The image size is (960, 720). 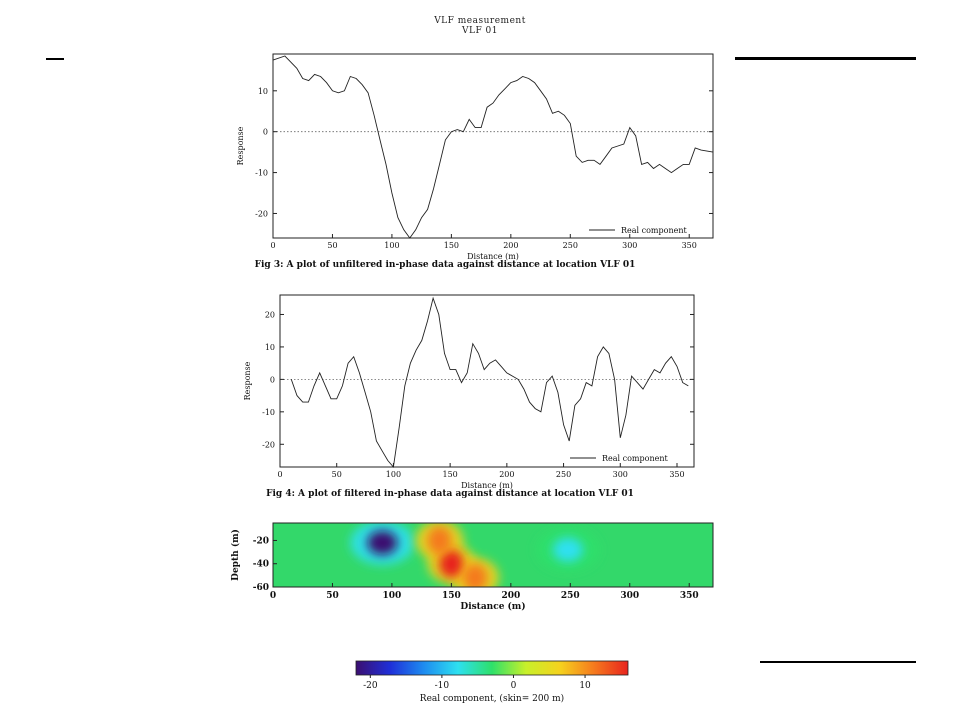 I want to click on heatmap-frame, so click(x=493, y=555).